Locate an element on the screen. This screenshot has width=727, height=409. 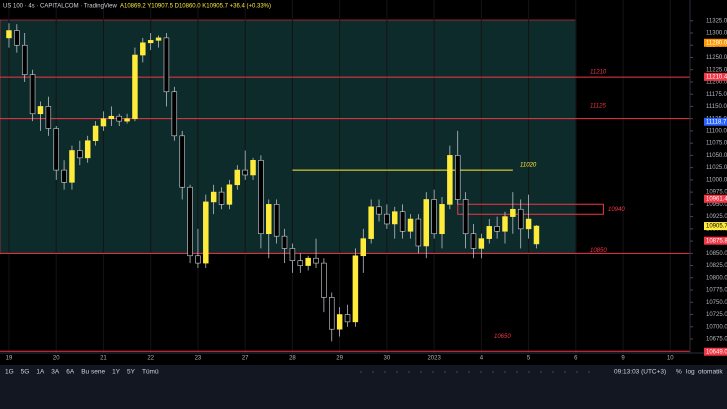
toolbar is located at coordinates (363, 387).